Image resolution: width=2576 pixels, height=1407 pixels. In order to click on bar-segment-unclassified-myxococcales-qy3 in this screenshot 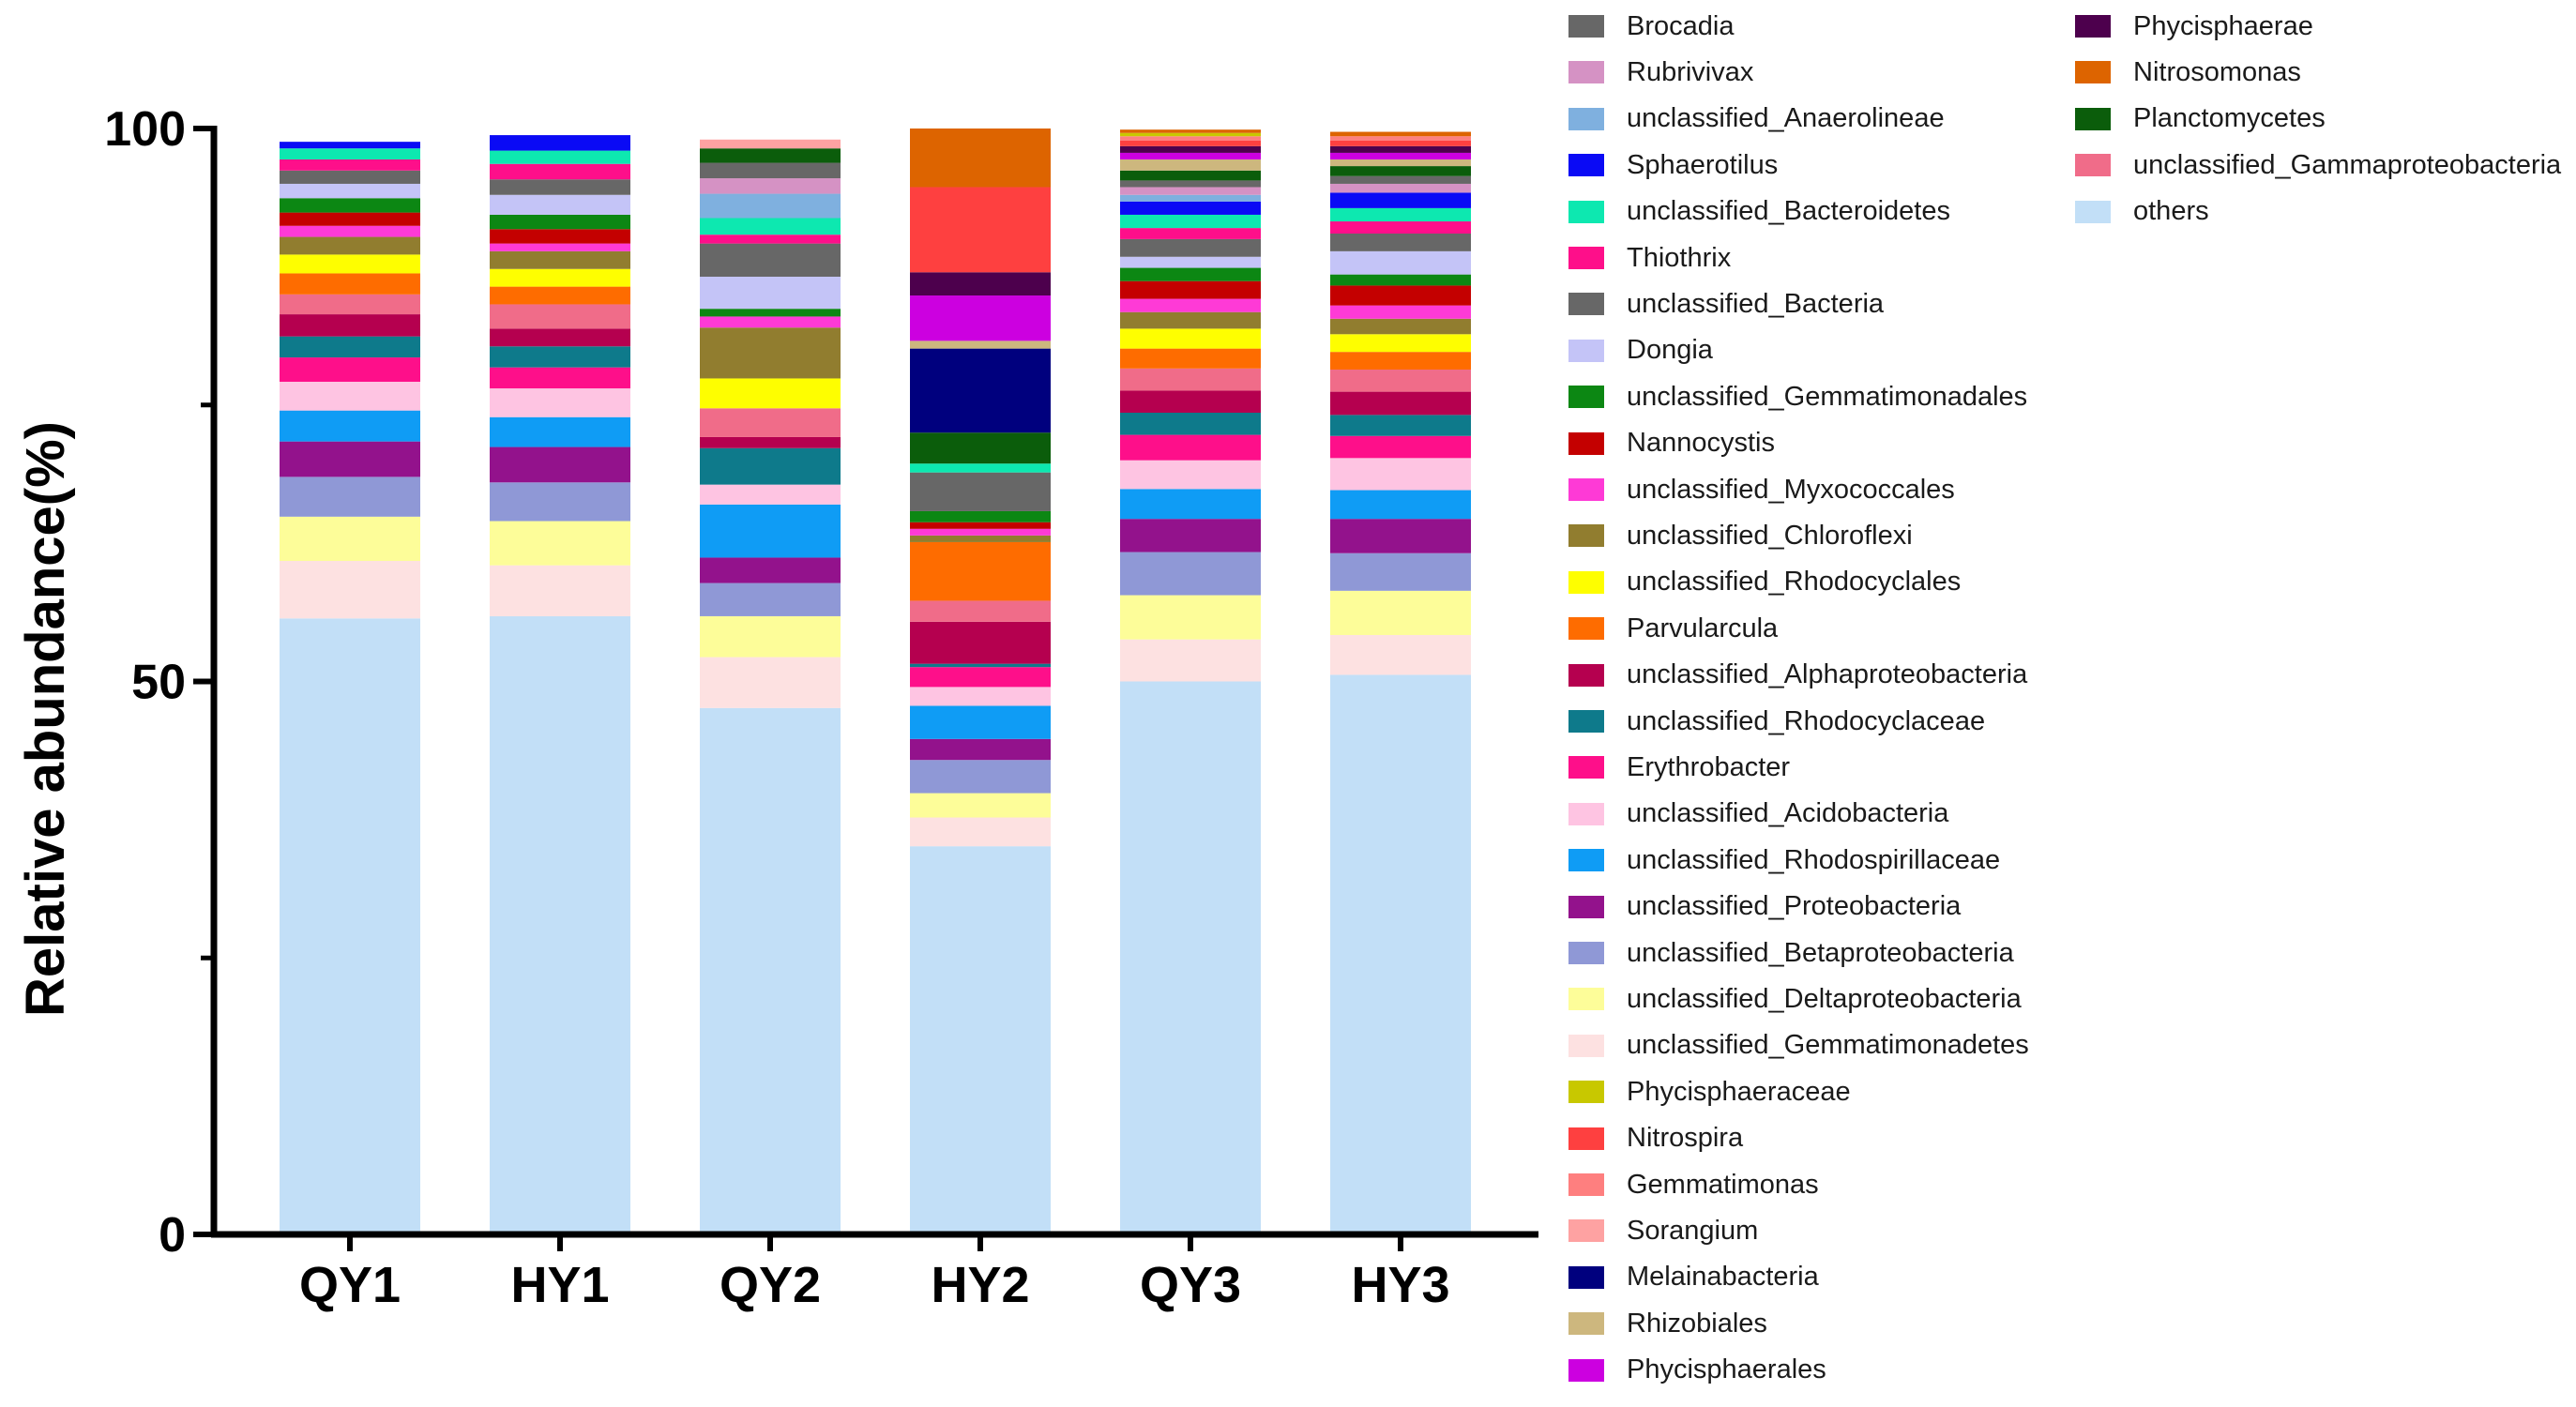, I will do `click(1190, 305)`.